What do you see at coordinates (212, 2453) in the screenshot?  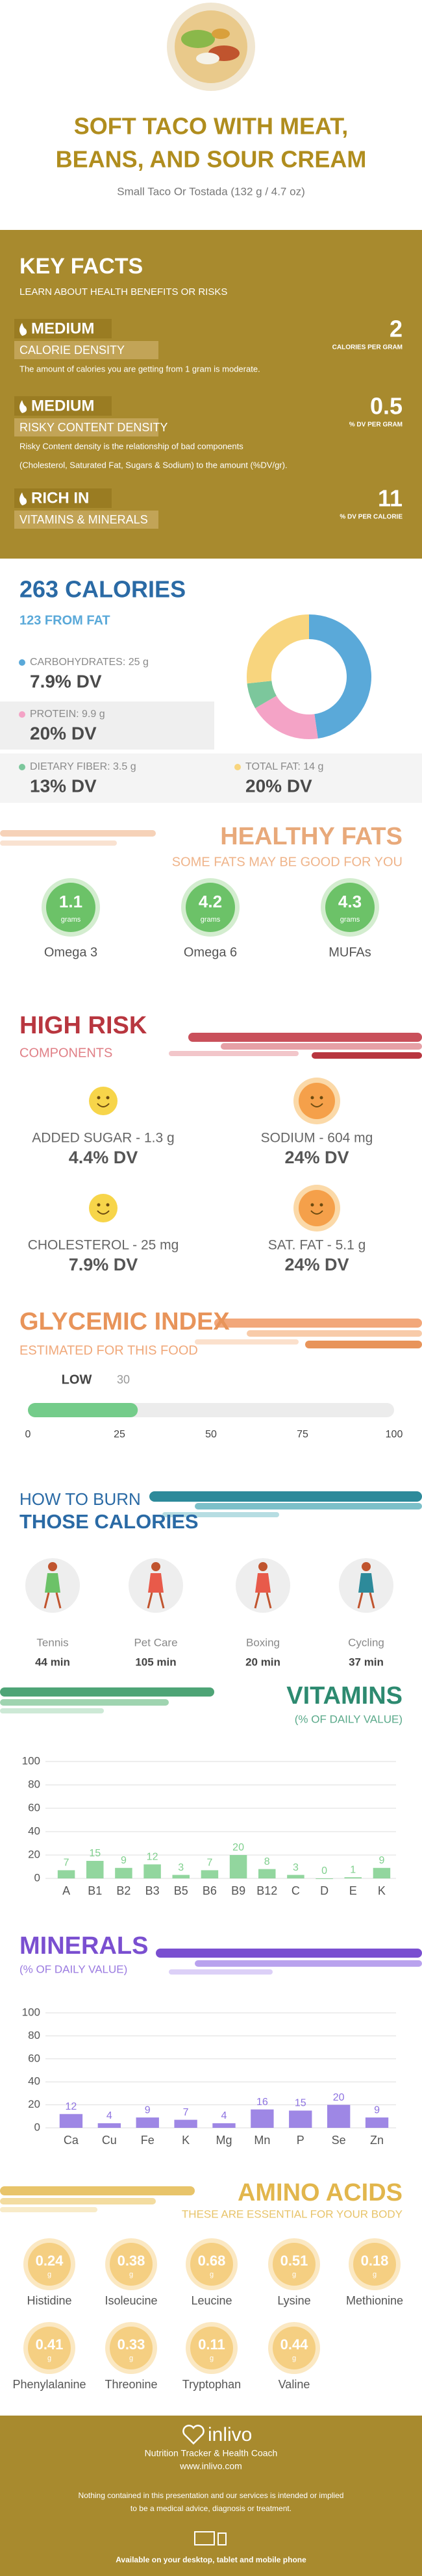 I see `tagline: Nutrition Tracker & Health Coach` at bounding box center [212, 2453].